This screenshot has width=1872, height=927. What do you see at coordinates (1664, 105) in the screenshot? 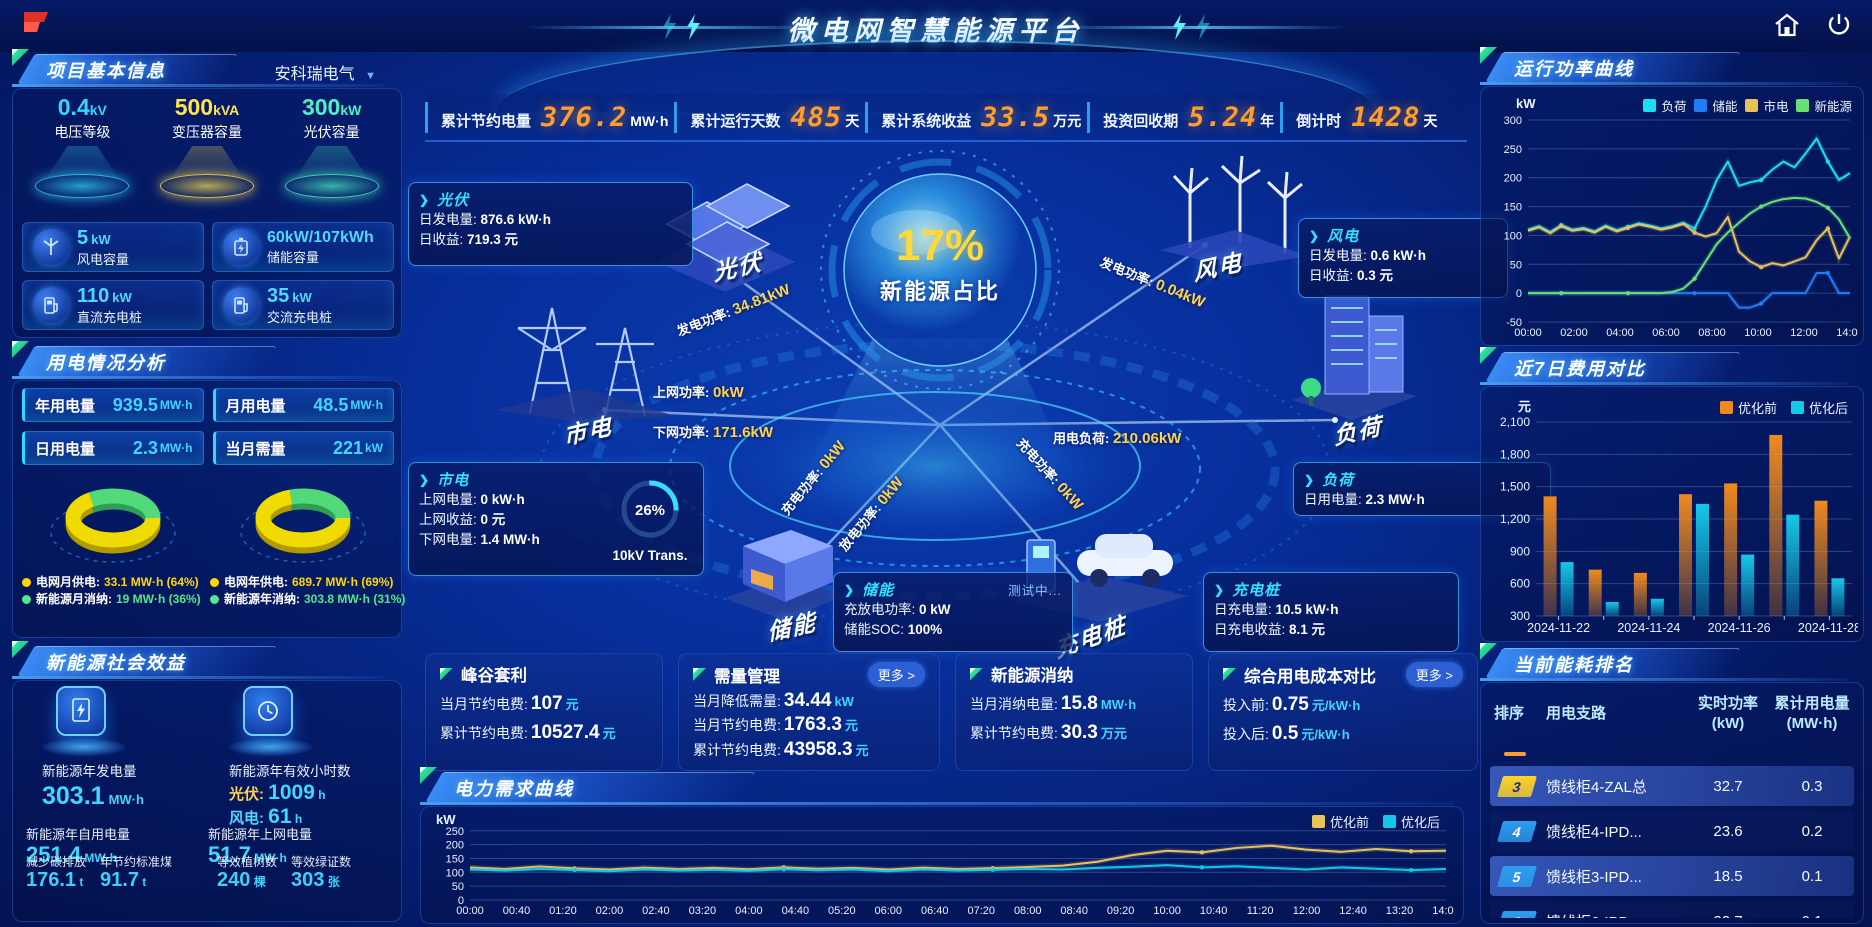
I see `legend-item: 负荷` at bounding box center [1664, 105].